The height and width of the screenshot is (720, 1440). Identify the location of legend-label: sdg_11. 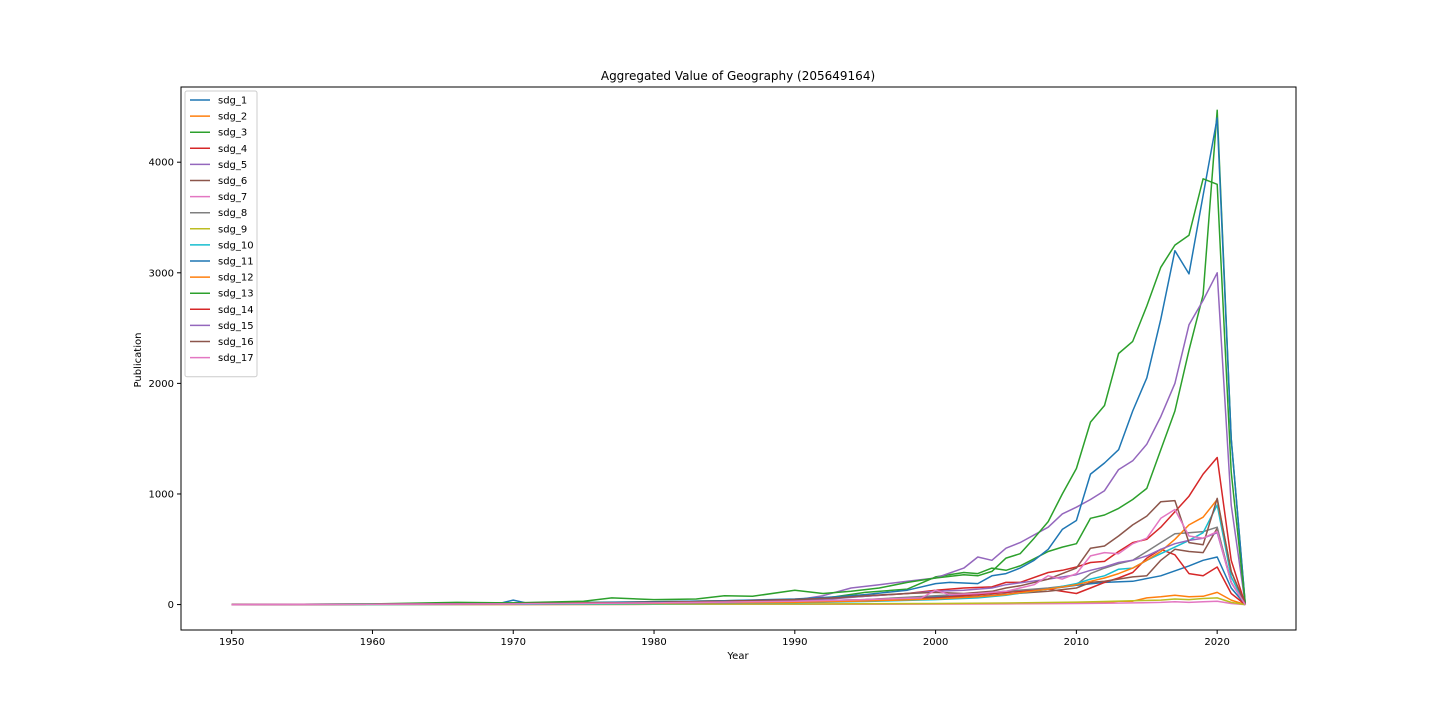
(236, 262).